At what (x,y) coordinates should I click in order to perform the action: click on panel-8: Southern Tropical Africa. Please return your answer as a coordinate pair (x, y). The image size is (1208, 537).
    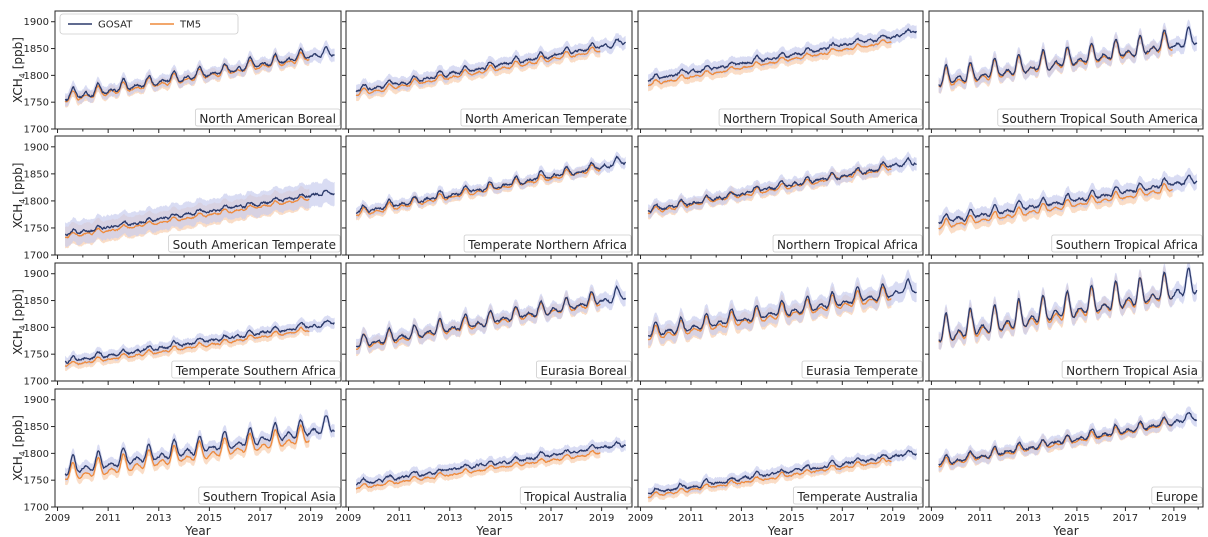
    Looking at the image, I should click on (1064, 197).